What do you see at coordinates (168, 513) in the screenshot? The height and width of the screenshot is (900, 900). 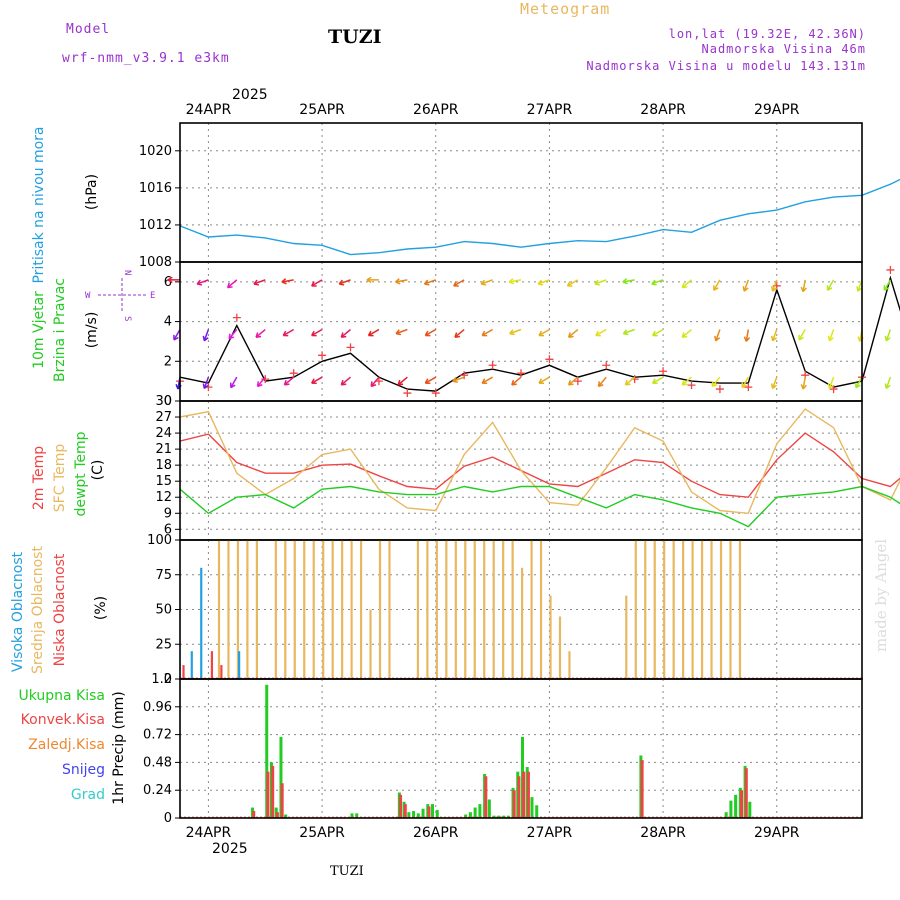 I see `y-tick-label: 9` at bounding box center [168, 513].